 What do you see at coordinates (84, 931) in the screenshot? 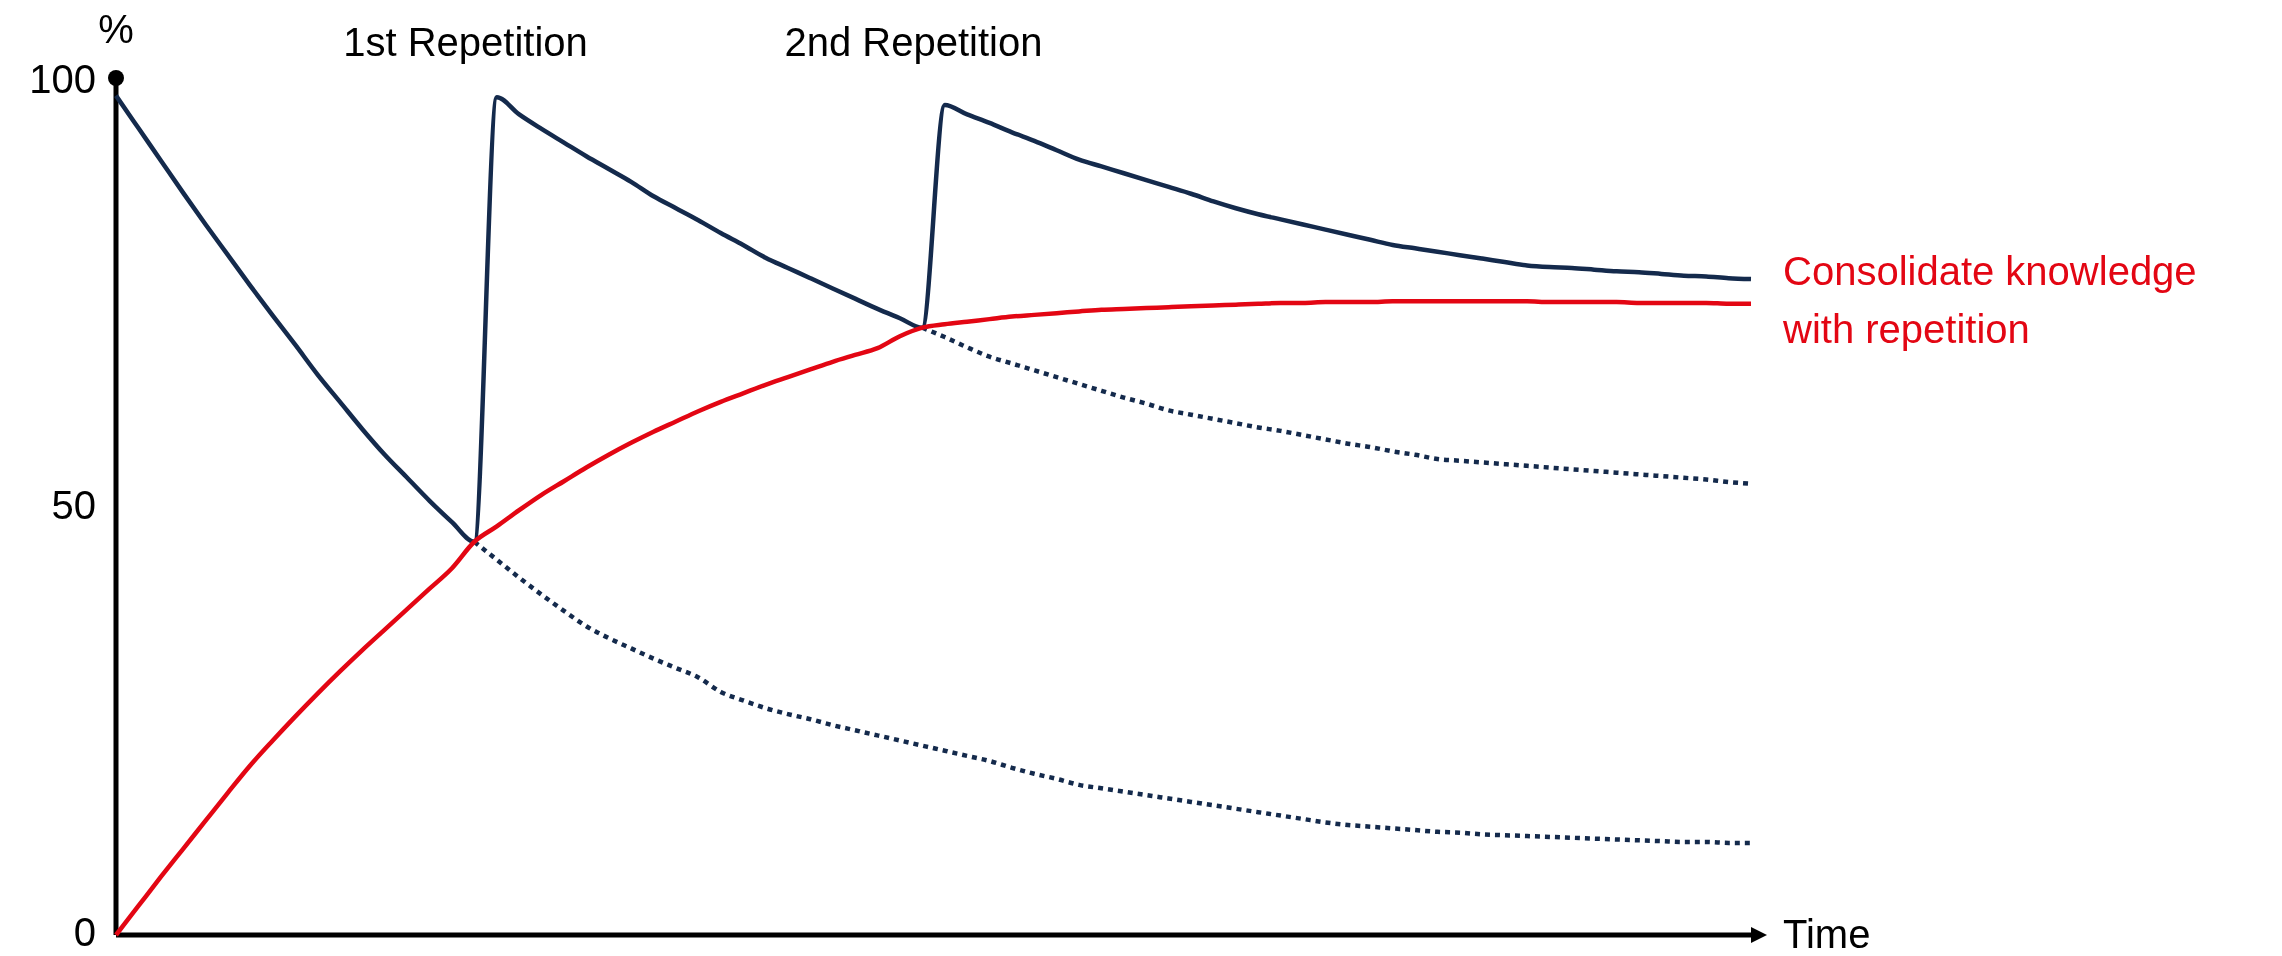
I see `y-tick-label: 0` at bounding box center [84, 931].